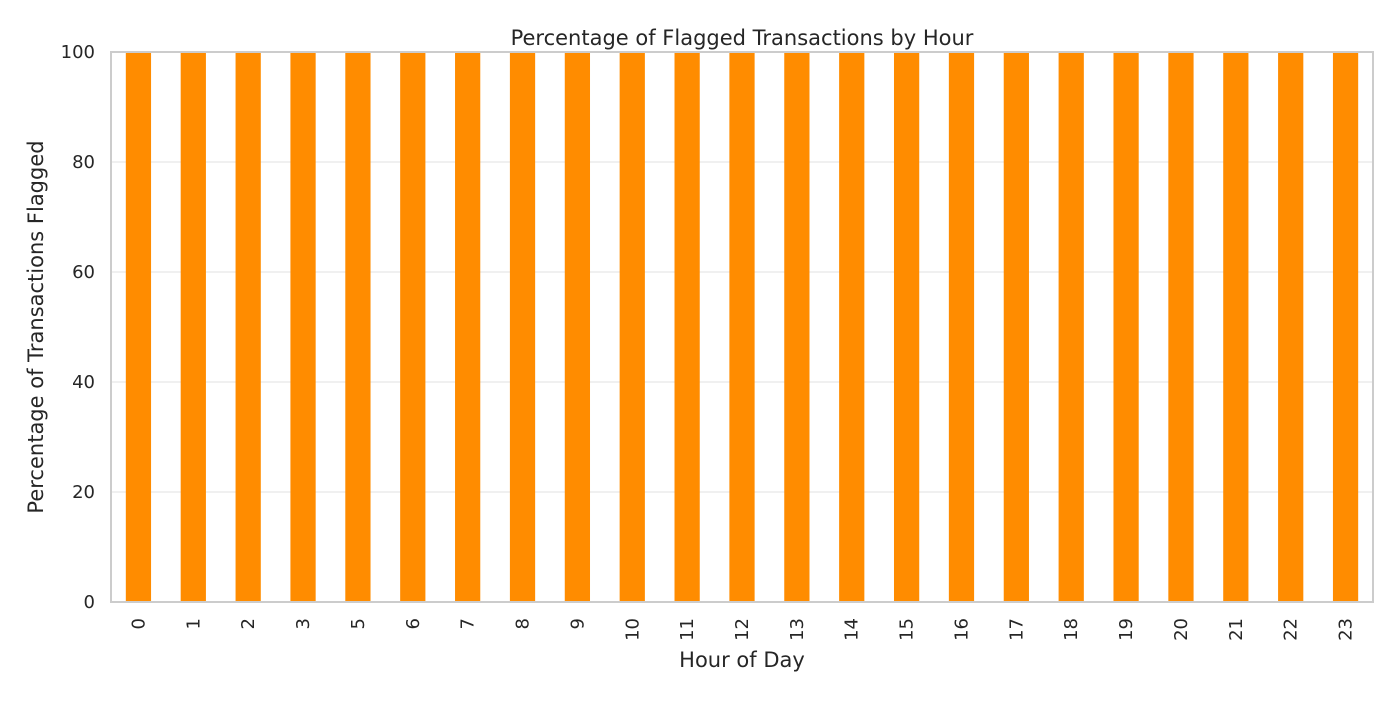 The width and height of the screenshot is (1400, 704). Describe the element at coordinates (961, 629) in the screenshot. I see `x-tick-label: 16` at that location.